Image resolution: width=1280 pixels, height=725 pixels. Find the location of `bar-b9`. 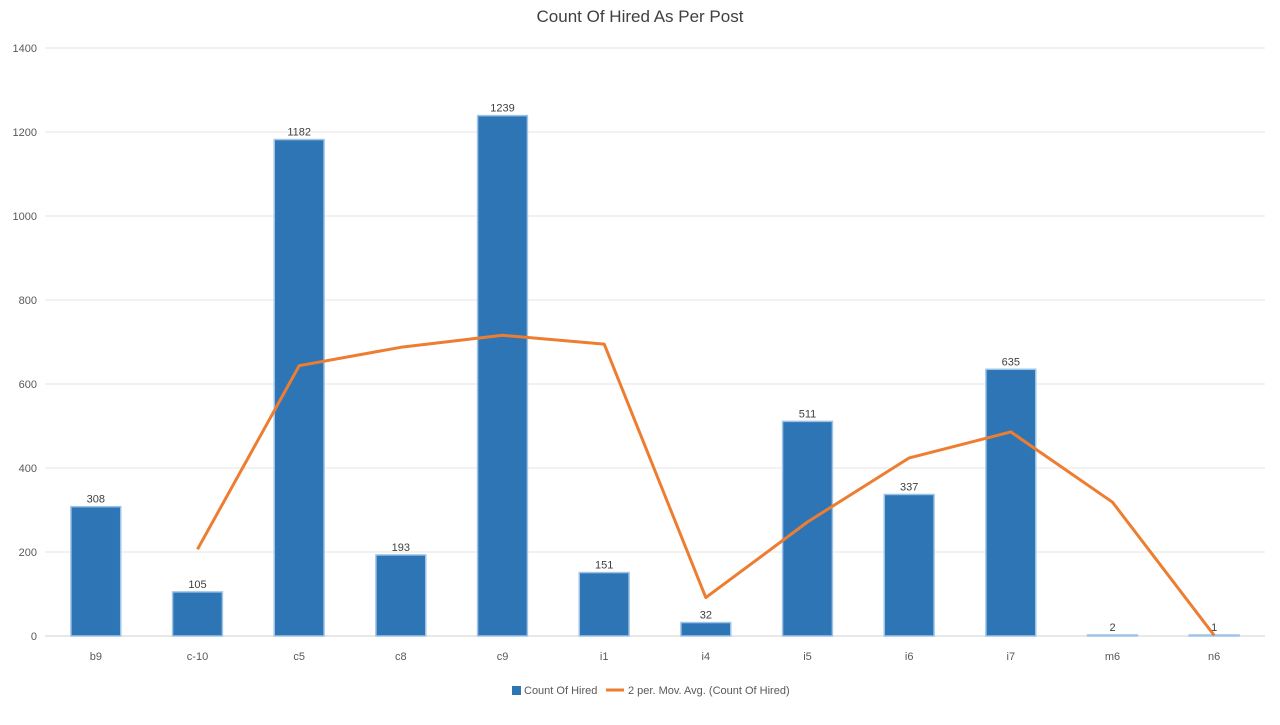

bar-b9 is located at coordinates (96, 571).